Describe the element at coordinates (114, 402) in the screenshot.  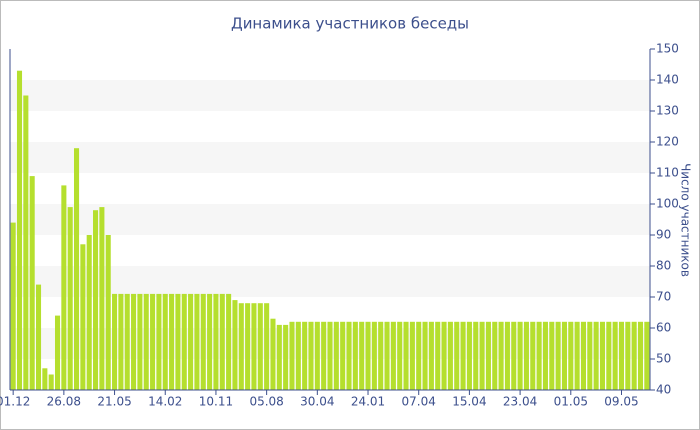
I see `x-tick-label: 21.05` at that location.